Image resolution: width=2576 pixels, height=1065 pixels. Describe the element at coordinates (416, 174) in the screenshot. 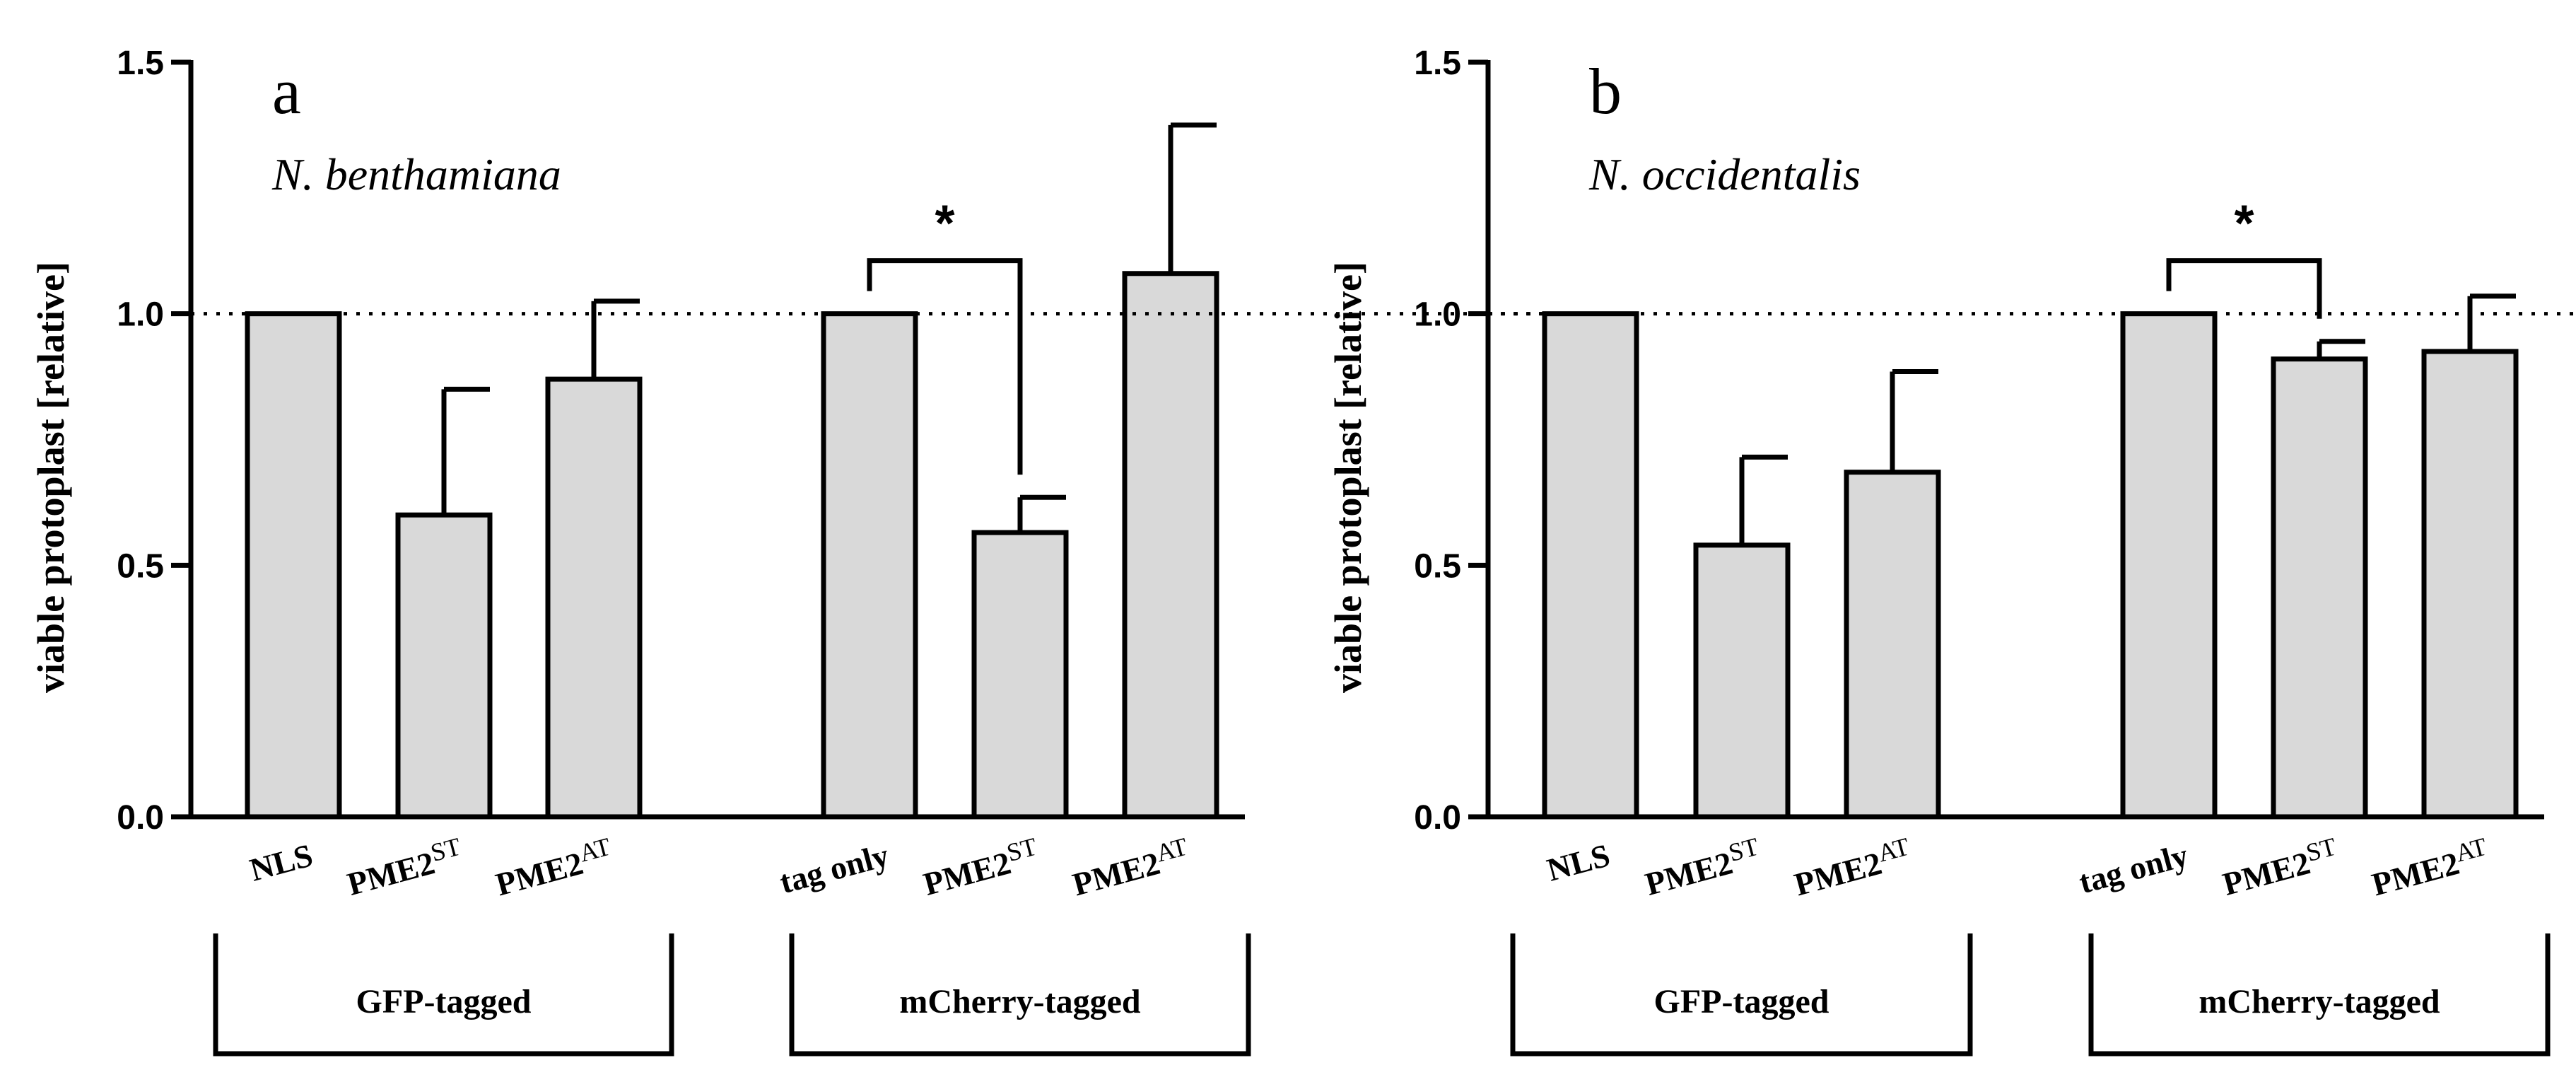

I see `species-label: N. benthamiana` at that location.